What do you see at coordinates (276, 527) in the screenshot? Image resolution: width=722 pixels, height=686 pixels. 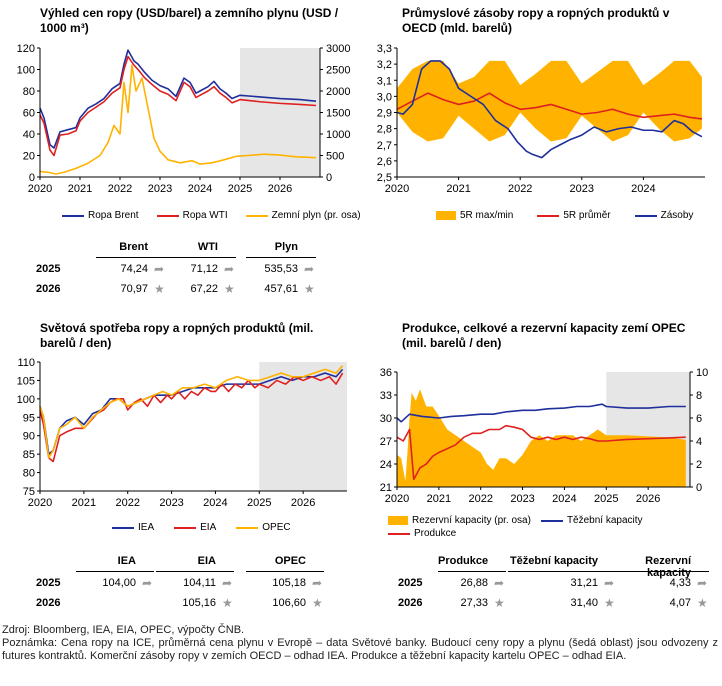 I see `legend-label-opec: OPEC` at bounding box center [276, 527].